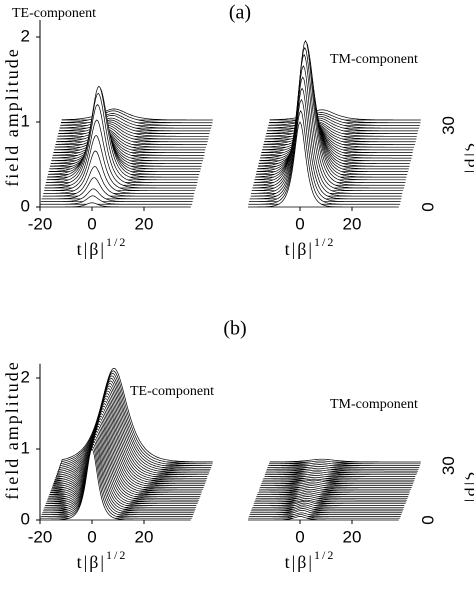 The image size is (474, 607). Describe the element at coordinates (240, 13) in the screenshot. I see `panel-label: (a)` at that location.